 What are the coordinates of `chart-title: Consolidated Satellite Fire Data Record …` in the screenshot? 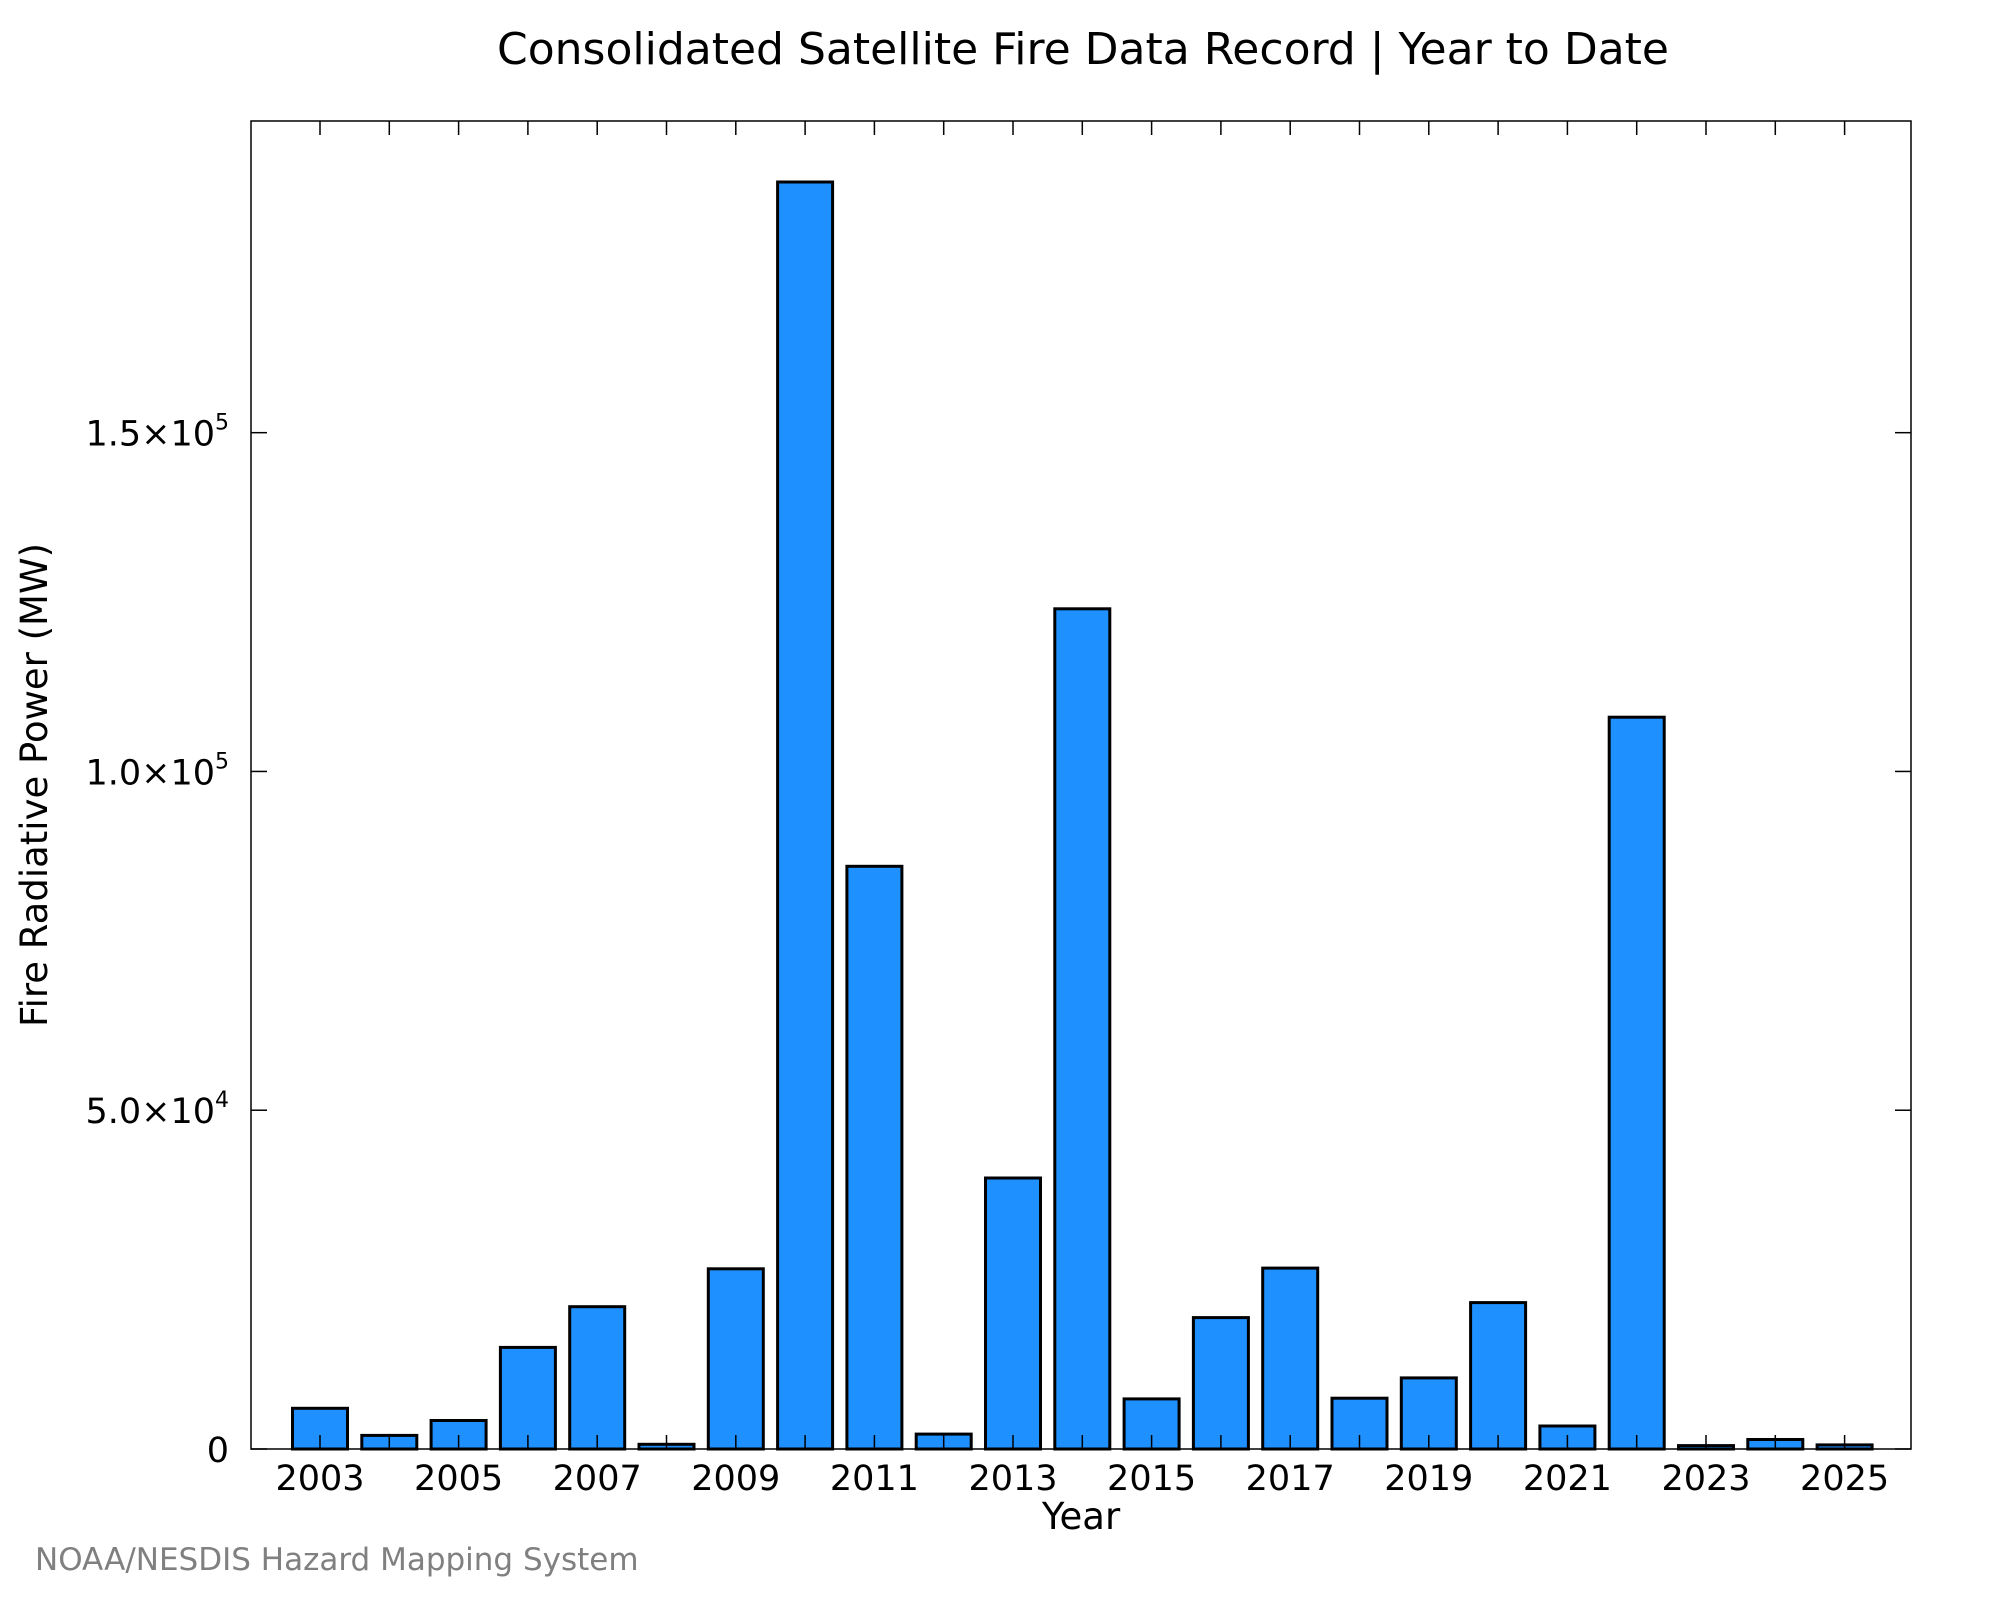 It's located at (1083, 49).